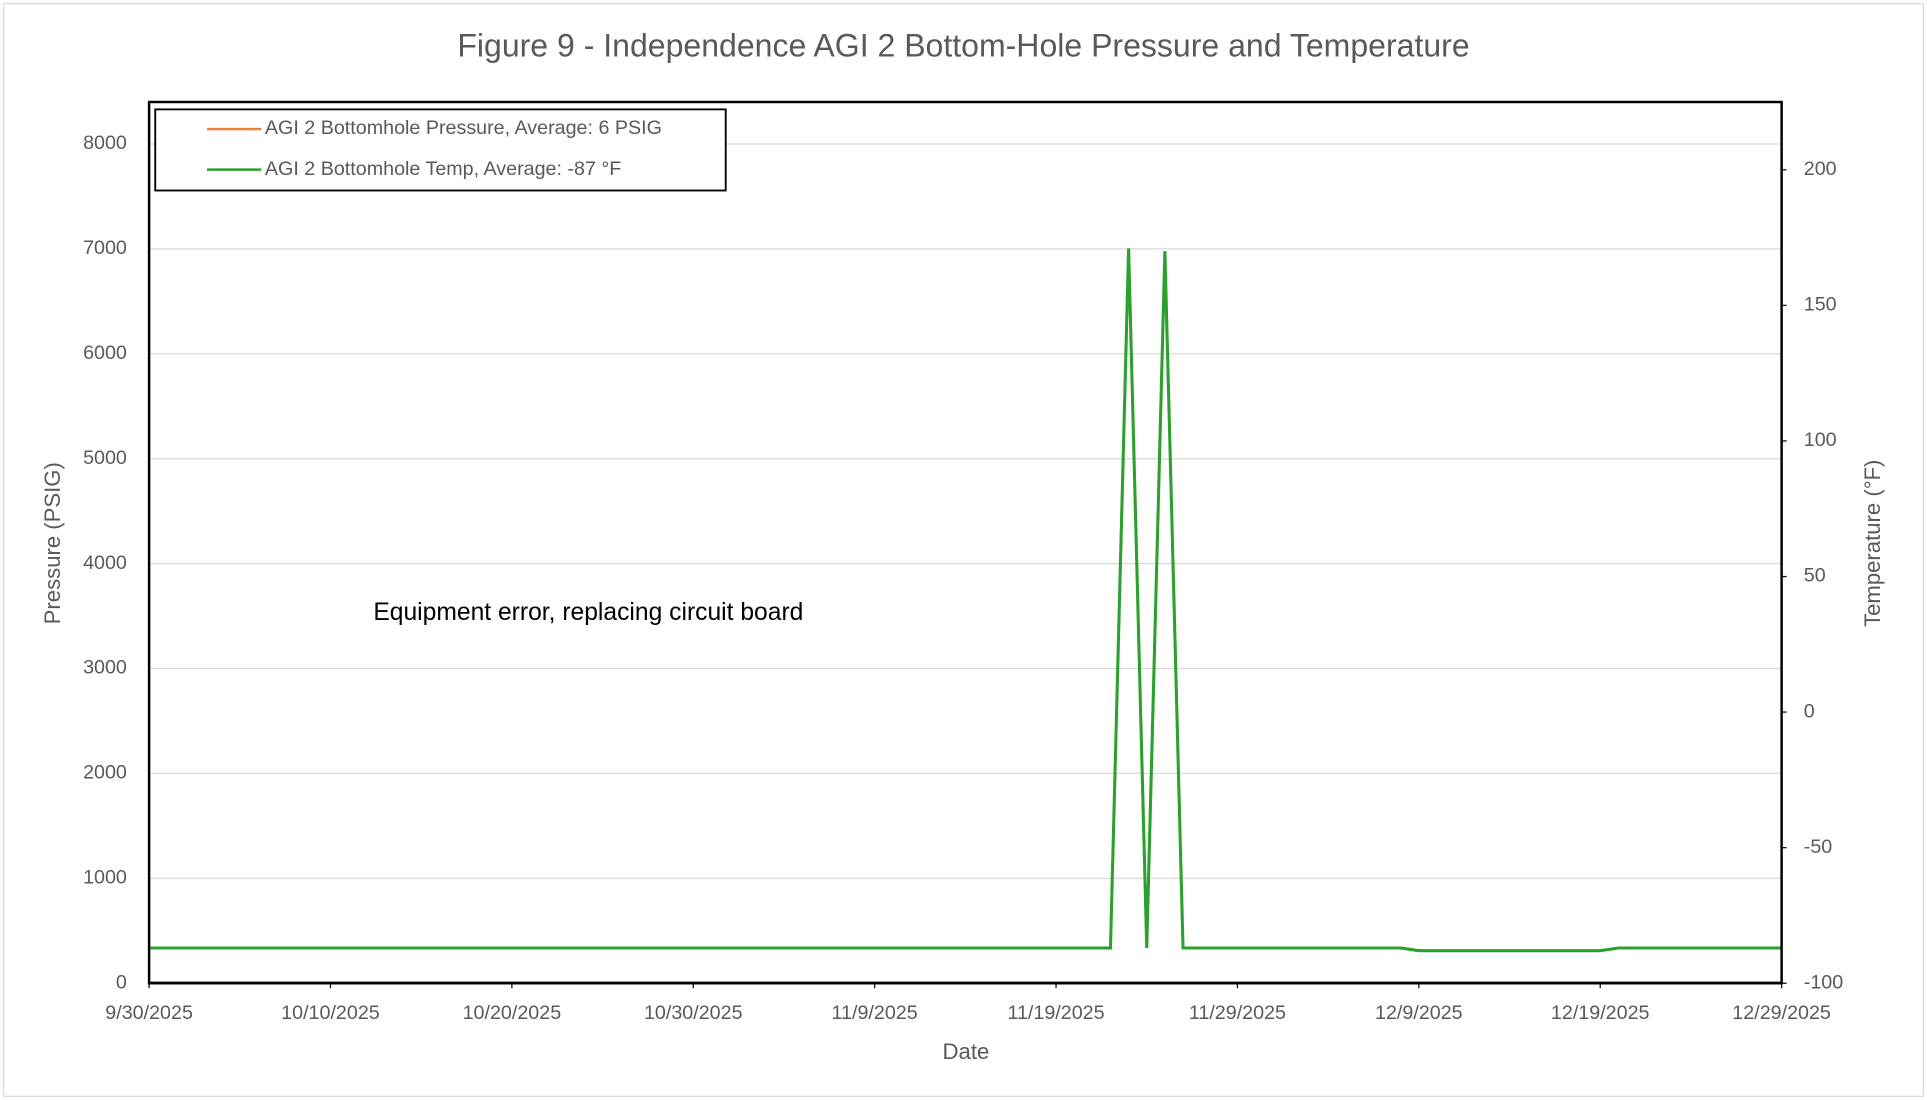 This screenshot has width=1927, height=1100. Describe the element at coordinates (105, 458) in the screenshot. I see `y-tick-label: 5000` at that location.